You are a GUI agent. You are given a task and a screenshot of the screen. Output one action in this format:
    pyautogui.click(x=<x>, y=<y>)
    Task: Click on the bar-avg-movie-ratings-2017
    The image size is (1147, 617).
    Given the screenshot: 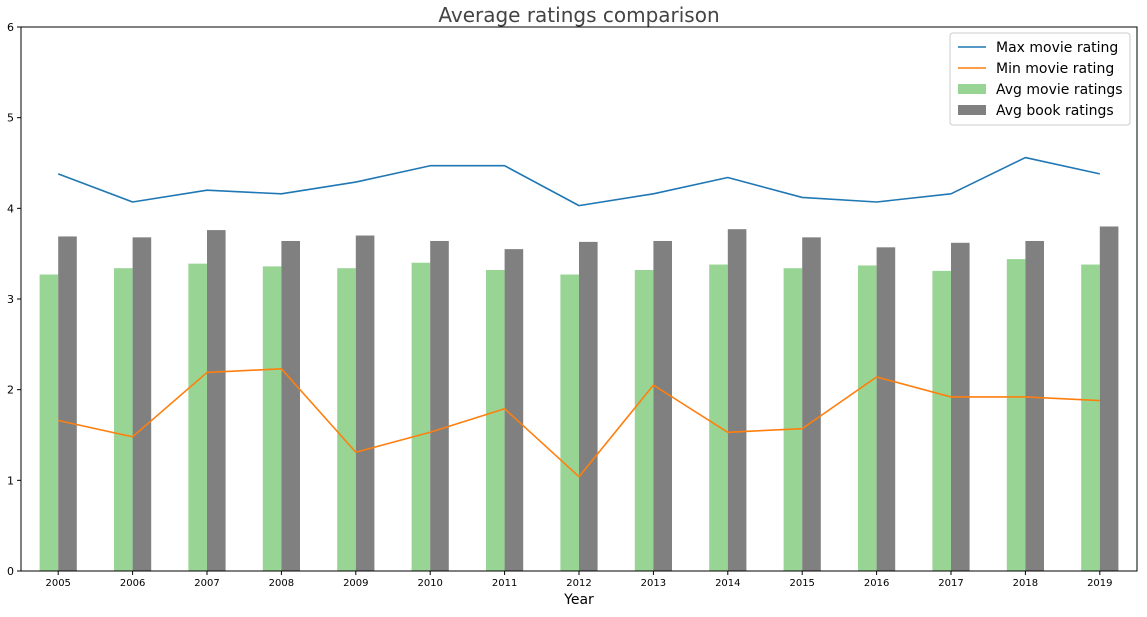 What is the action you would take?
    pyautogui.click(x=941, y=420)
    